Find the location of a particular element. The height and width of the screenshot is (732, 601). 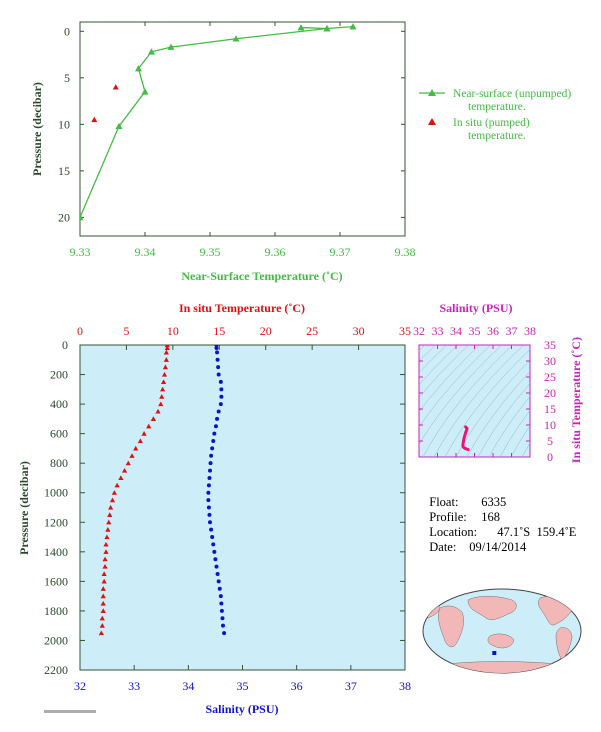

pumped-temperature-point is located at coordinates (94, 119).